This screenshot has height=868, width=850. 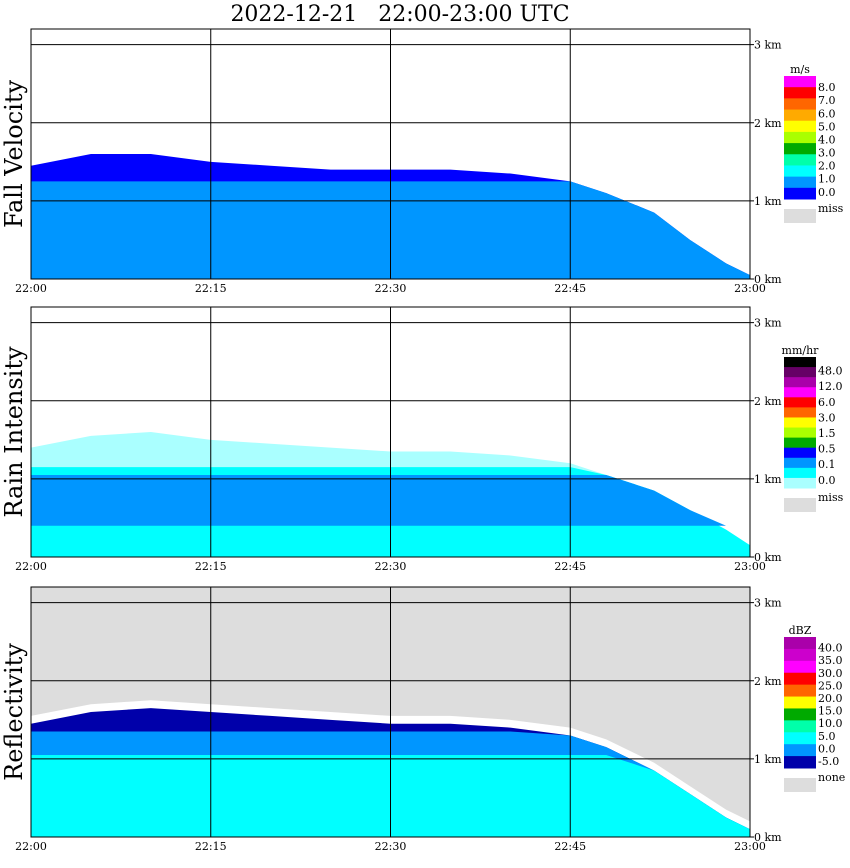 What do you see at coordinates (831, 777) in the screenshot?
I see `colorbar-missing-label: none` at bounding box center [831, 777].